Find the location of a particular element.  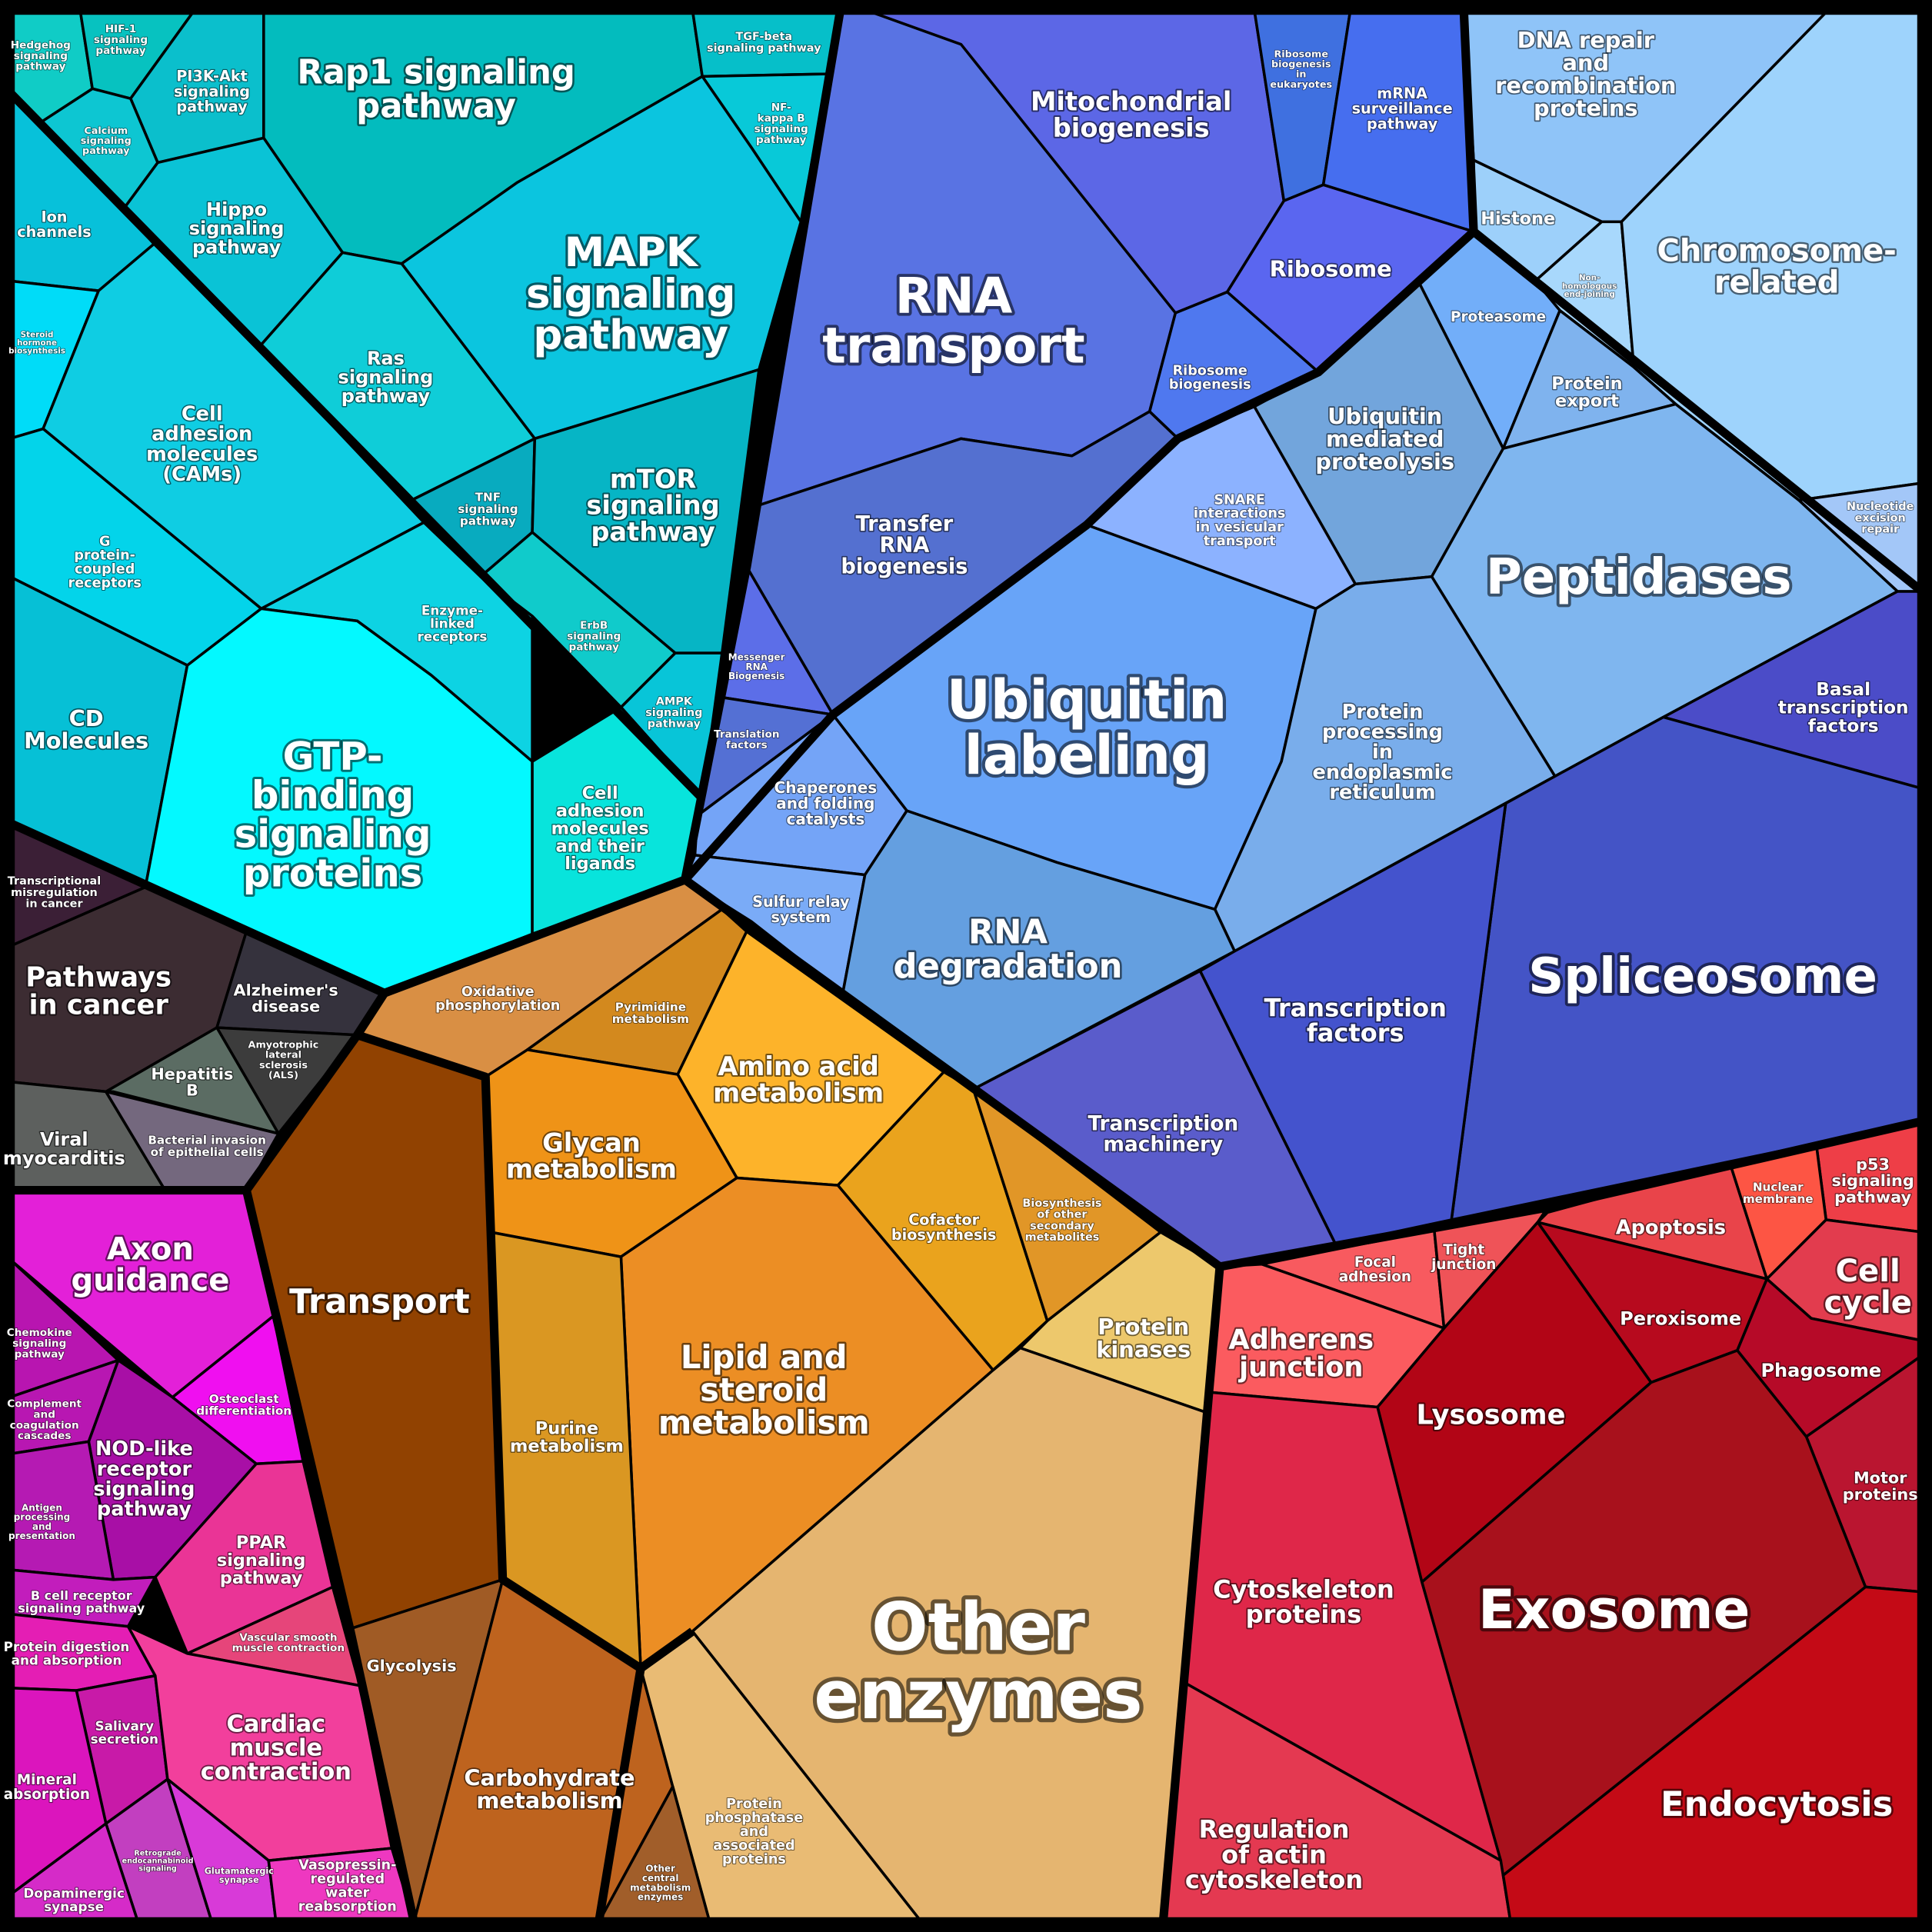

label-bcell: B cell receptor signaling pathway is located at coordinates (81, 1601).